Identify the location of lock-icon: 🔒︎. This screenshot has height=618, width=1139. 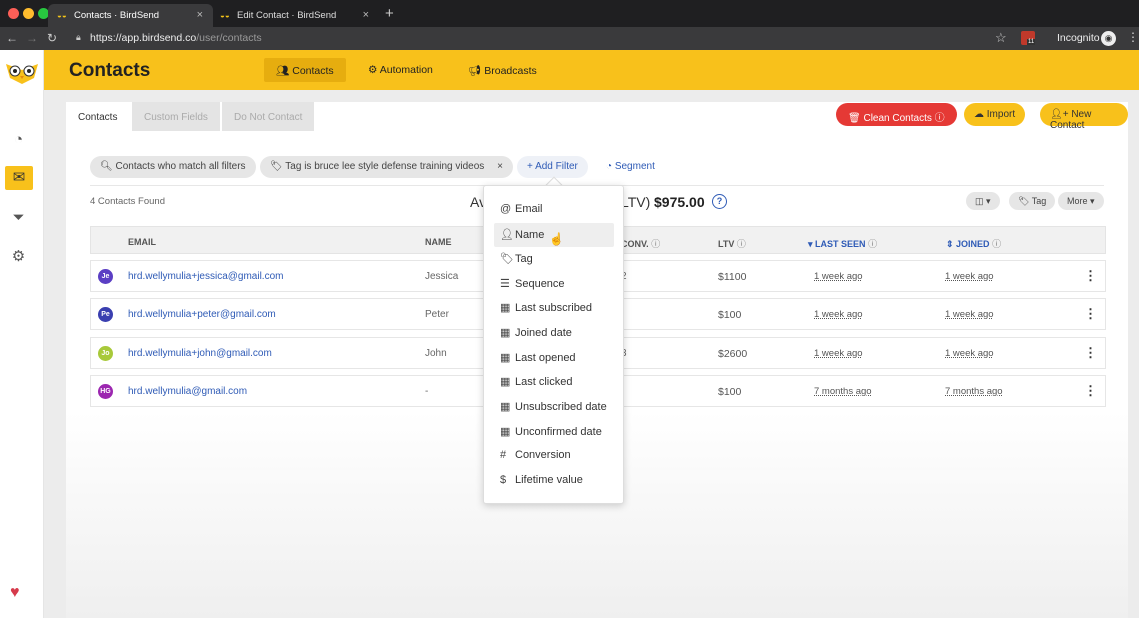
(78, 37).